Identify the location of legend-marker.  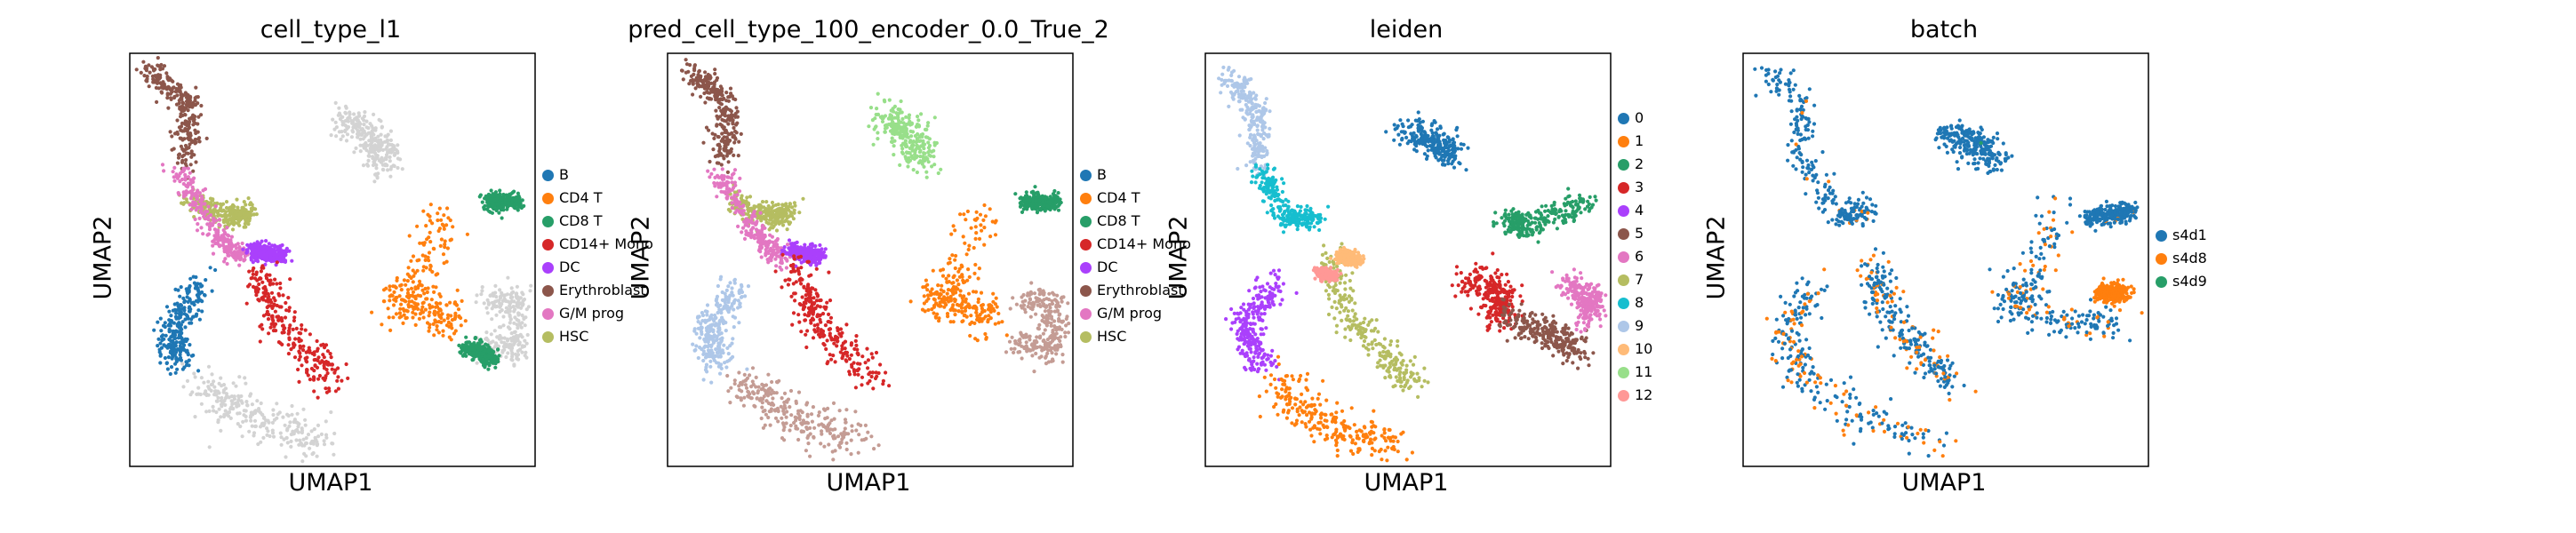
(548, 313).